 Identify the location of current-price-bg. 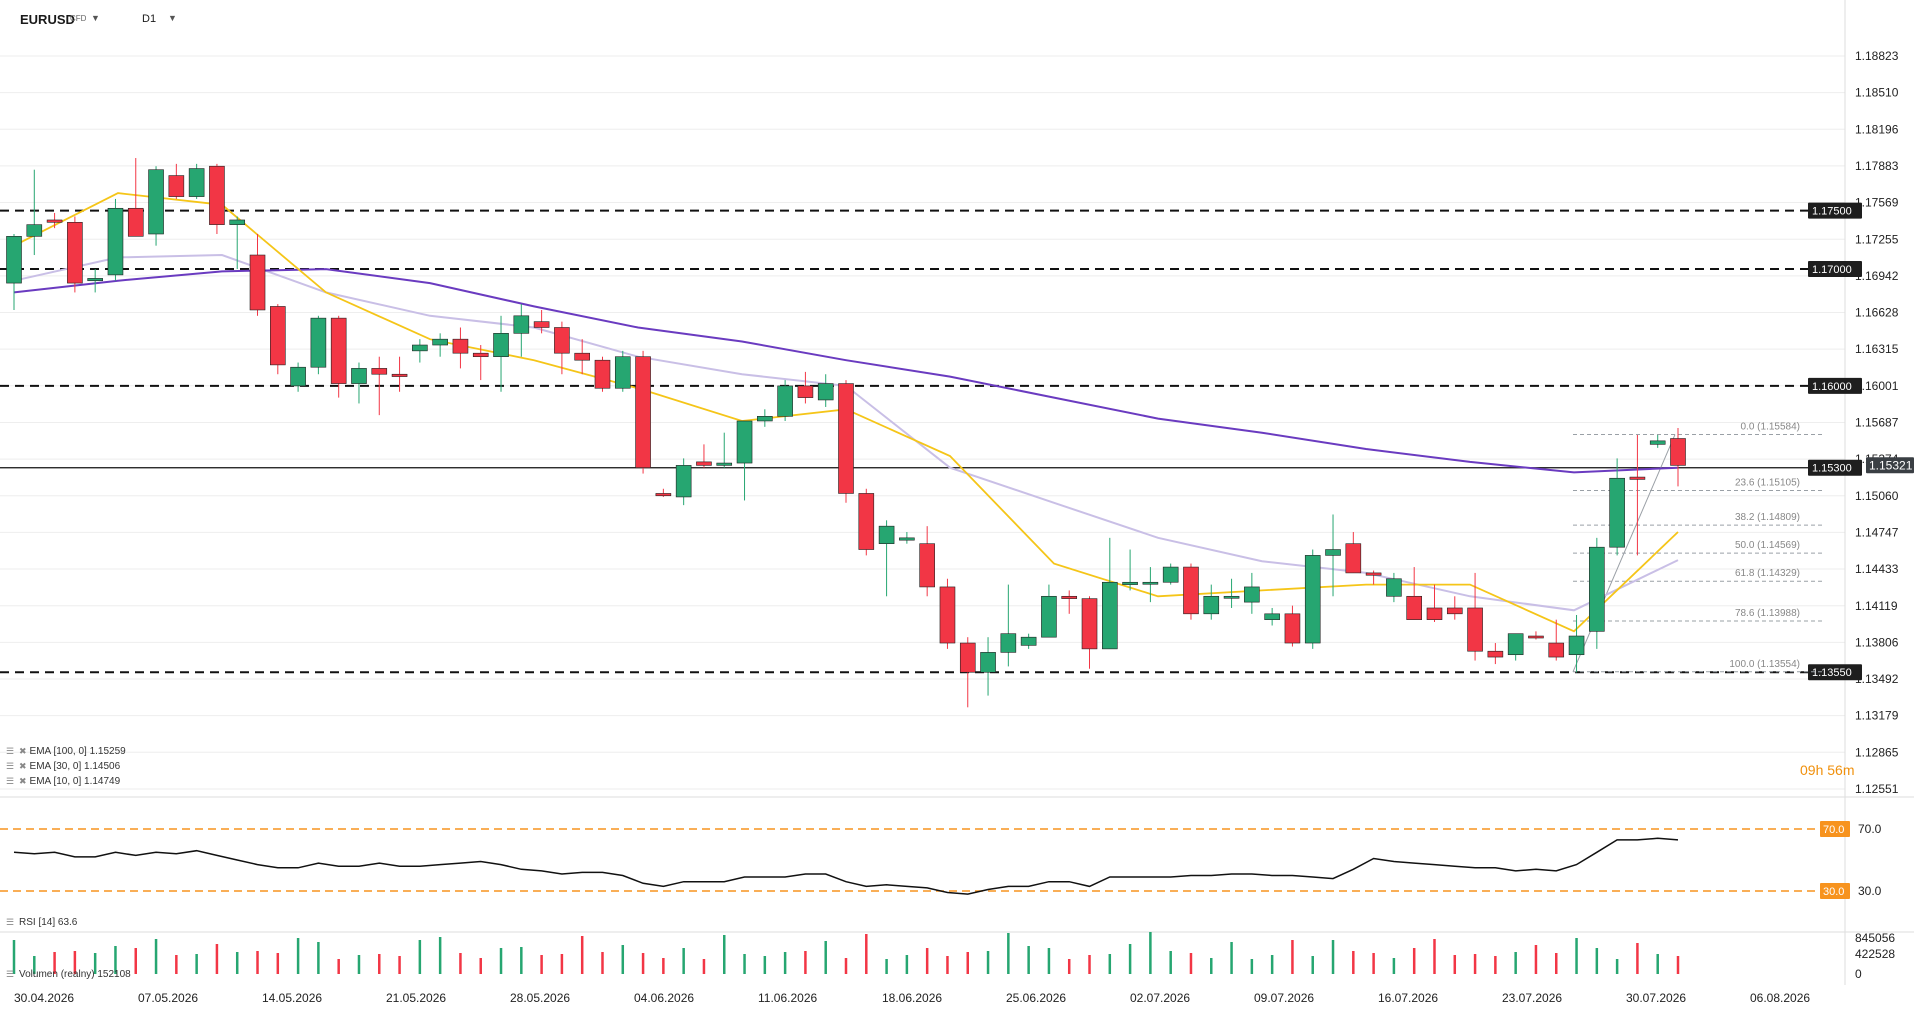
(1890, 465).